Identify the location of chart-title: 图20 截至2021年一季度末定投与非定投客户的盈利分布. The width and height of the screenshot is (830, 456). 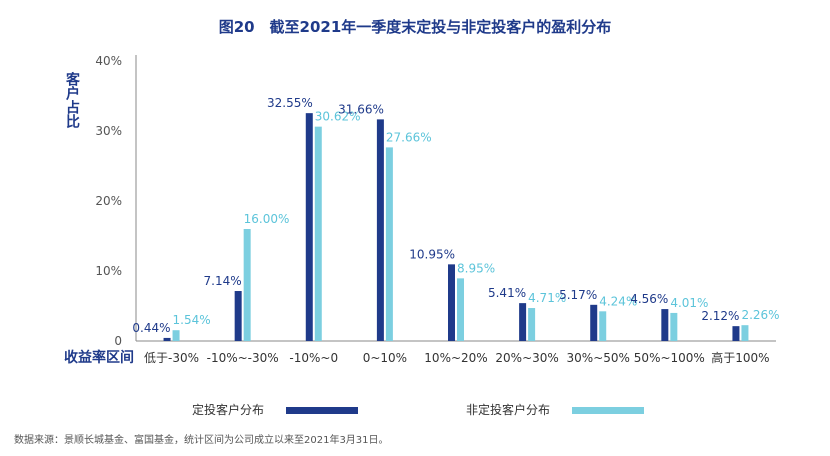
(415, 27).